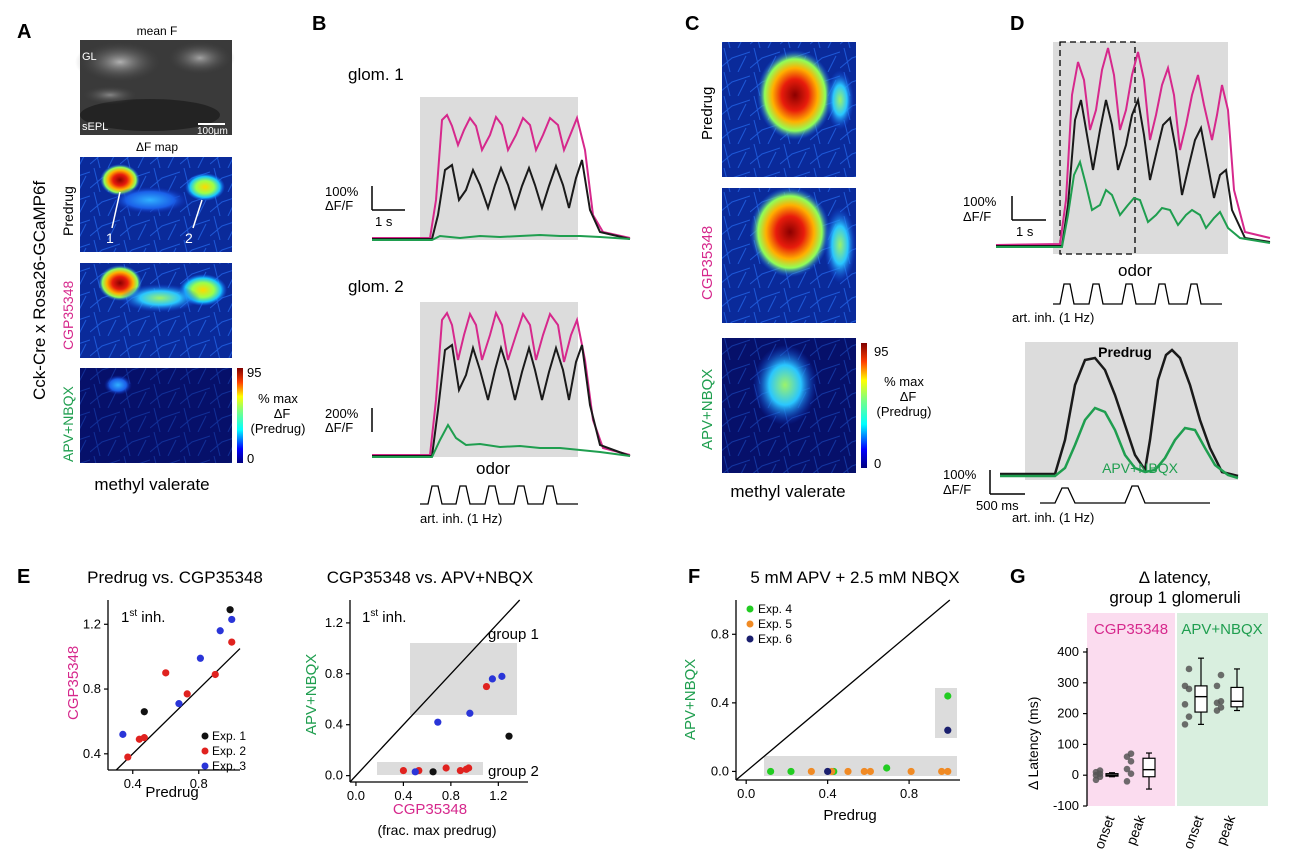  Describe the element at coordinates (1193, 832) in the screenshot. I see `g-cat-3: onset` at that location.